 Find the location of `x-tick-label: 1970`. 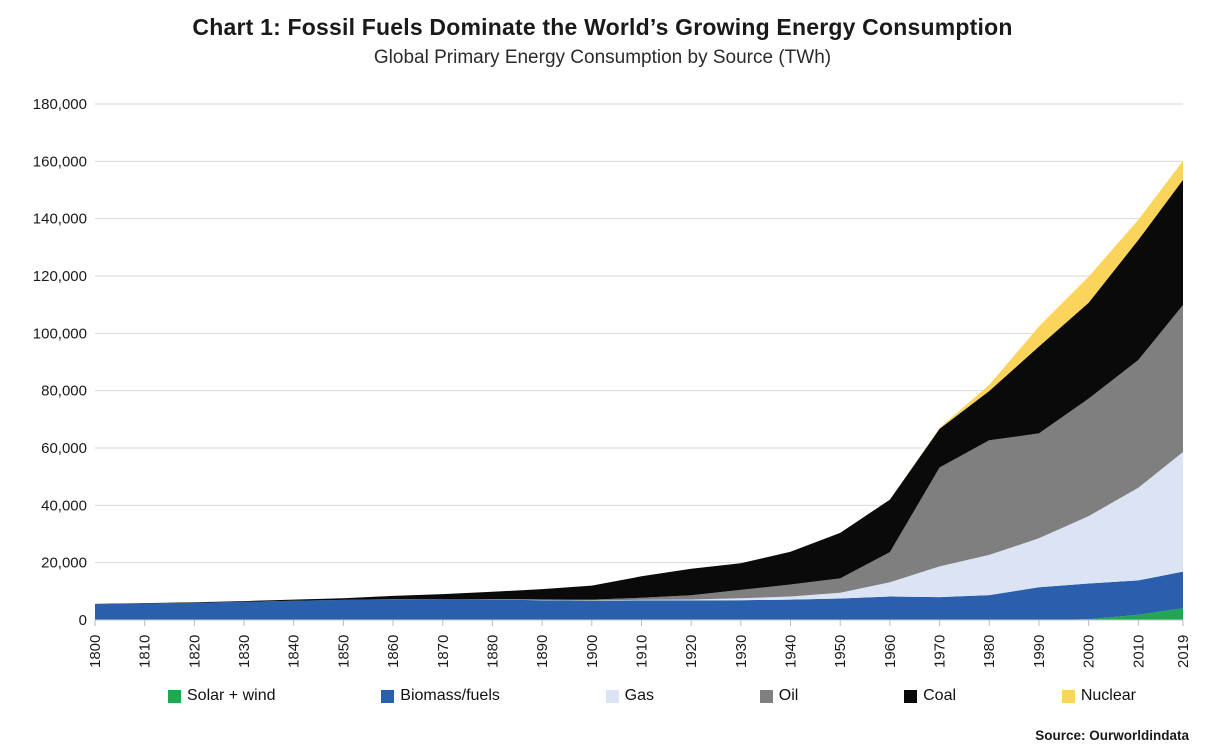

x-tick-label: 1970 is located at coordinates (940, 651).